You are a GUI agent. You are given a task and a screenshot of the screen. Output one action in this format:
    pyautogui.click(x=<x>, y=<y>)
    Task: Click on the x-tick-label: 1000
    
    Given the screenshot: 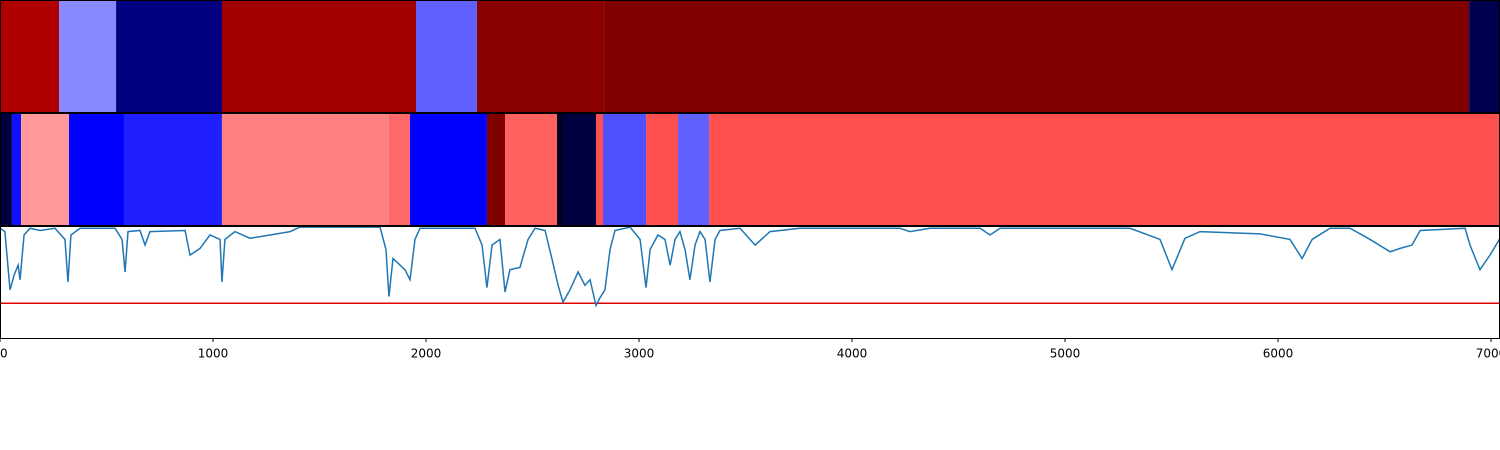 What is the action you would take?
    pyautogui.click(x=213, y=354)
    